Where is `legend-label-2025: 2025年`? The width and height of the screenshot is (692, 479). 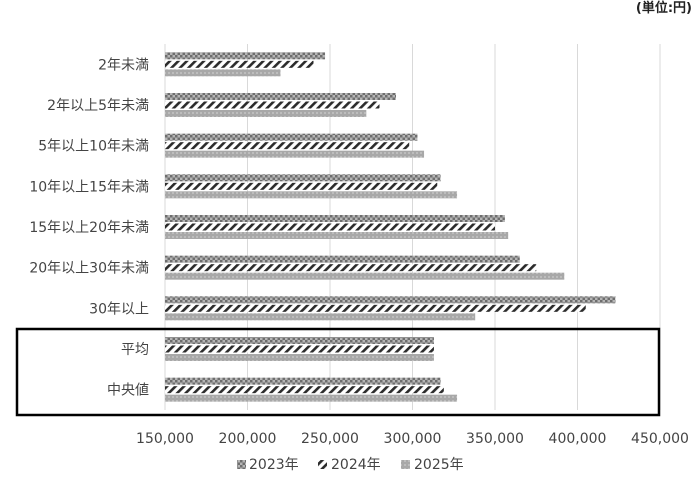
legend-label-2025: 2025年 is located at coordinates (439, 465).